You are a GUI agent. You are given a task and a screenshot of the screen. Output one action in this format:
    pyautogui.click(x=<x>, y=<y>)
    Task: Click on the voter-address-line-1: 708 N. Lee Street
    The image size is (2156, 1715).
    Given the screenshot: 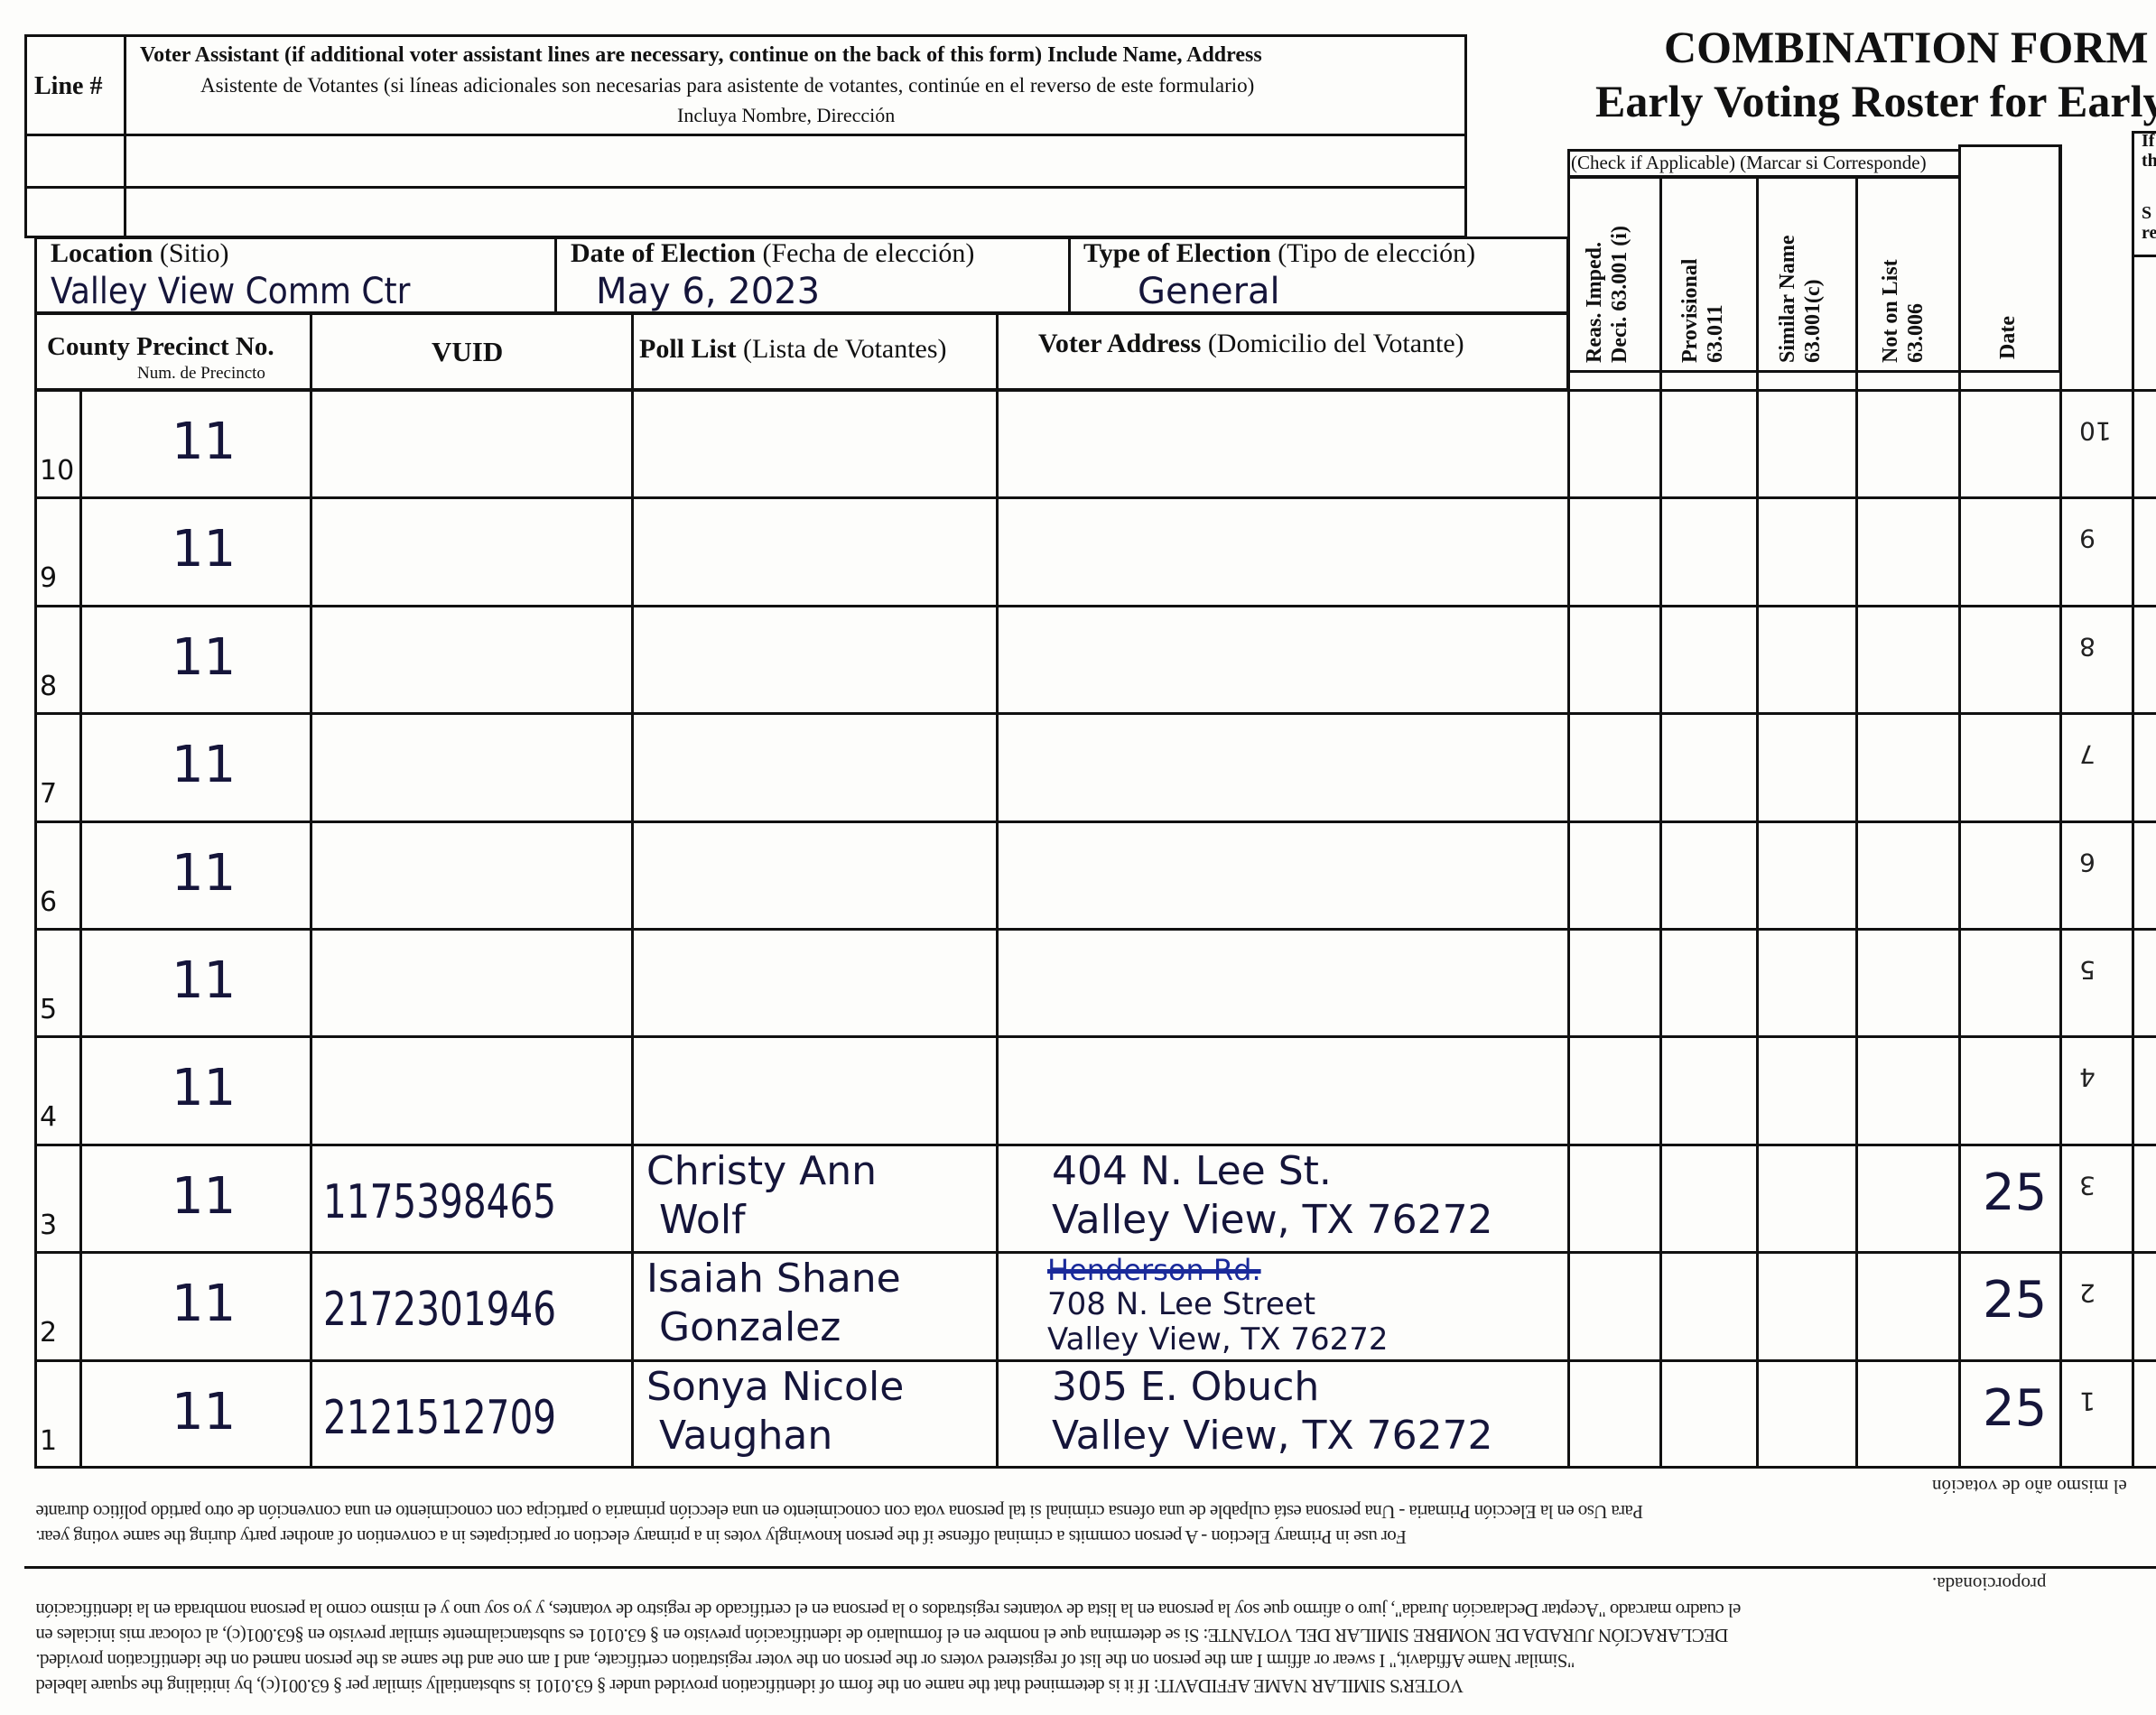 What is the action you would take?
    pyautogui.click(x=1181, y=1305)
    